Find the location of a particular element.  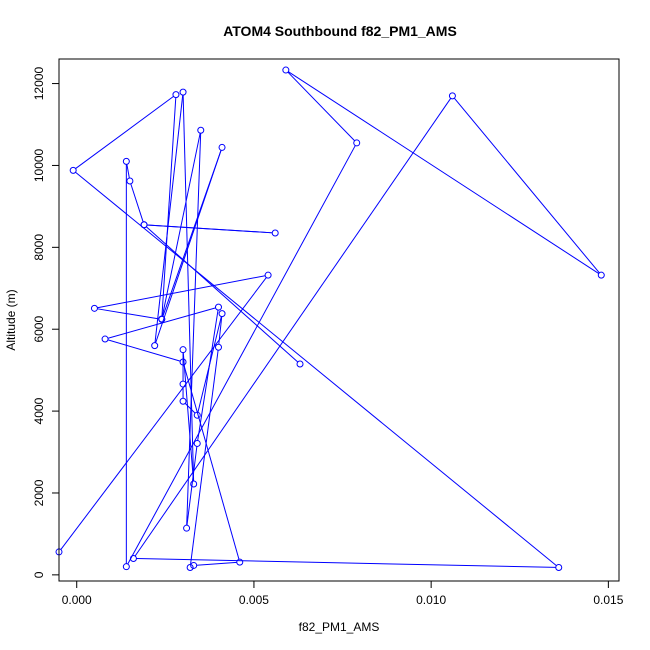

x-tick-label: 0.015 is located at coordinates (608, 600).